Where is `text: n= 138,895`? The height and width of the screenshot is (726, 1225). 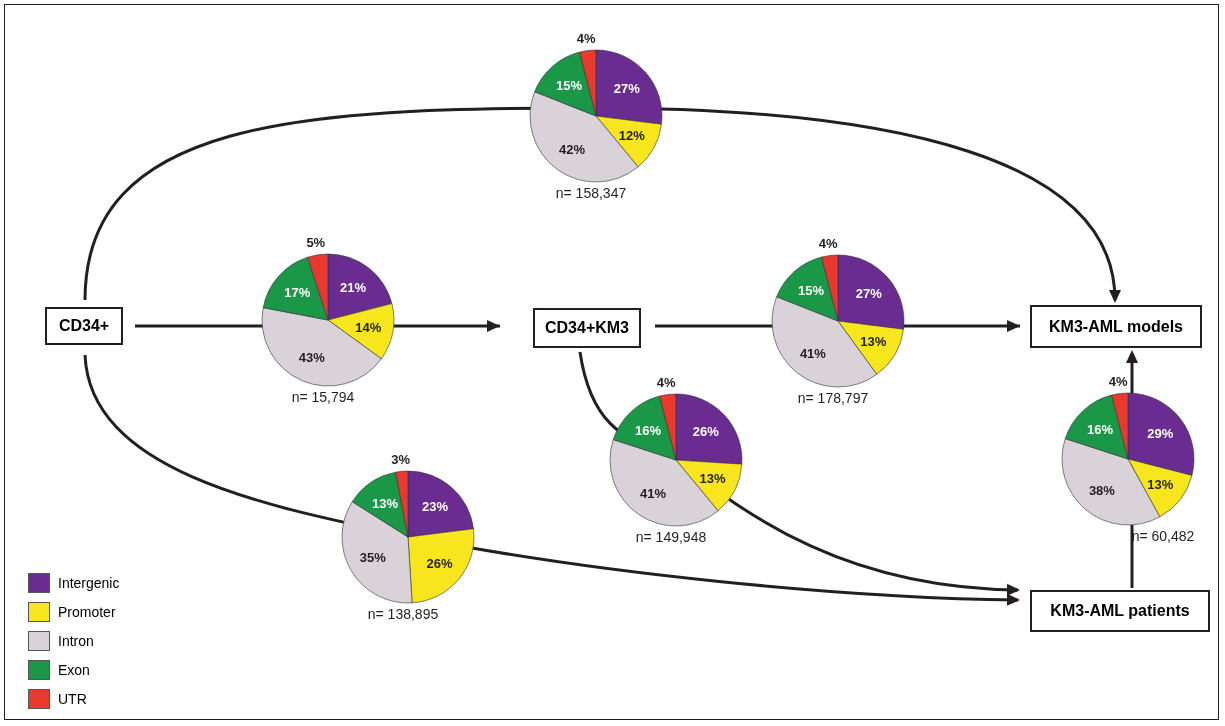
text: n= 138,895 is located at coordinates (403, 614).